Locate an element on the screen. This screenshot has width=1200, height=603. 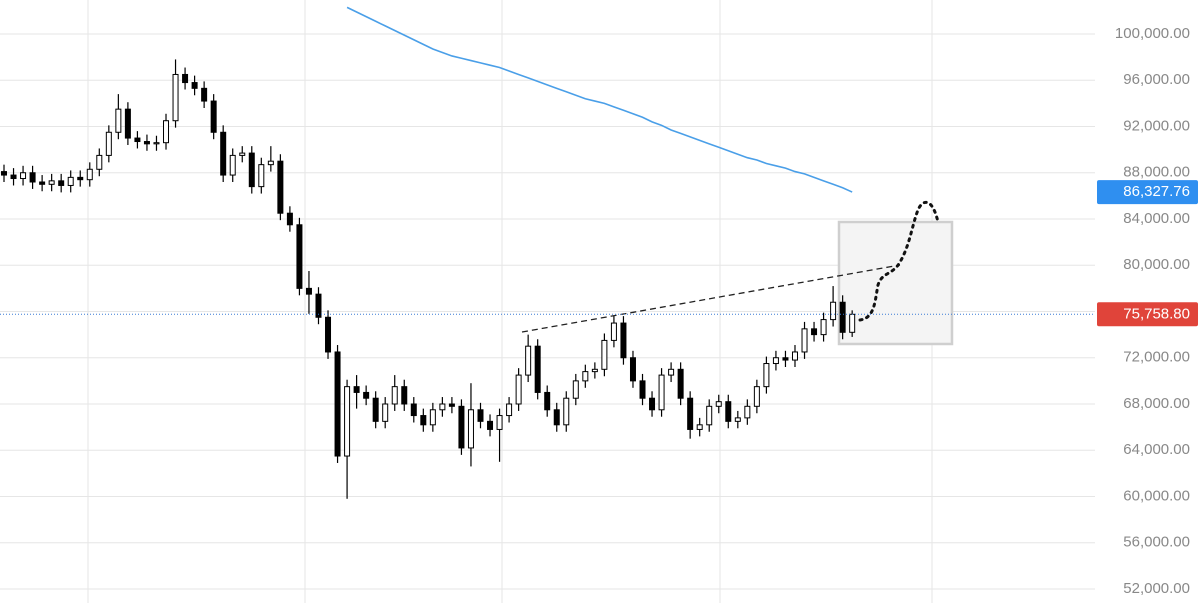
target-box is located at coordinates (895, 283).